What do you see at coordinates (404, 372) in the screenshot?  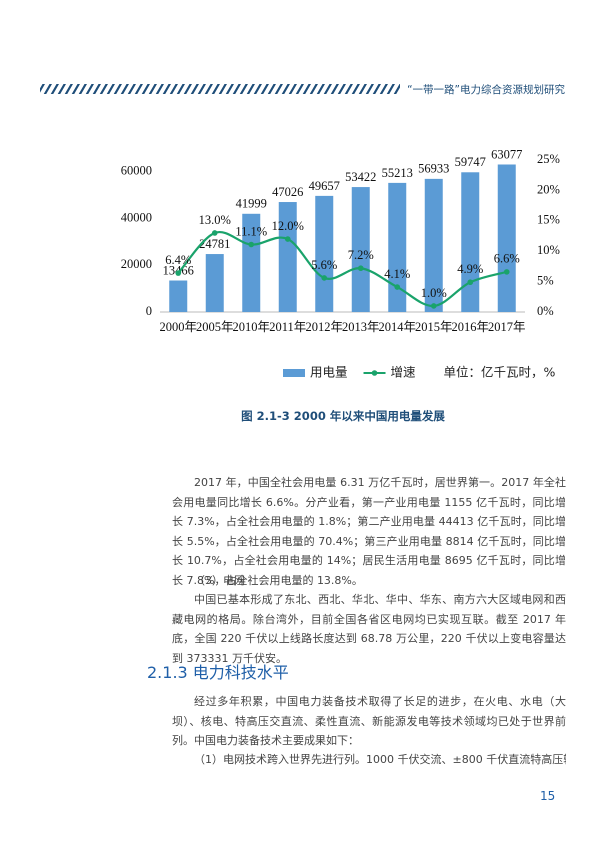 I see `legend-label: 增速` at bounding box center [404, 372].